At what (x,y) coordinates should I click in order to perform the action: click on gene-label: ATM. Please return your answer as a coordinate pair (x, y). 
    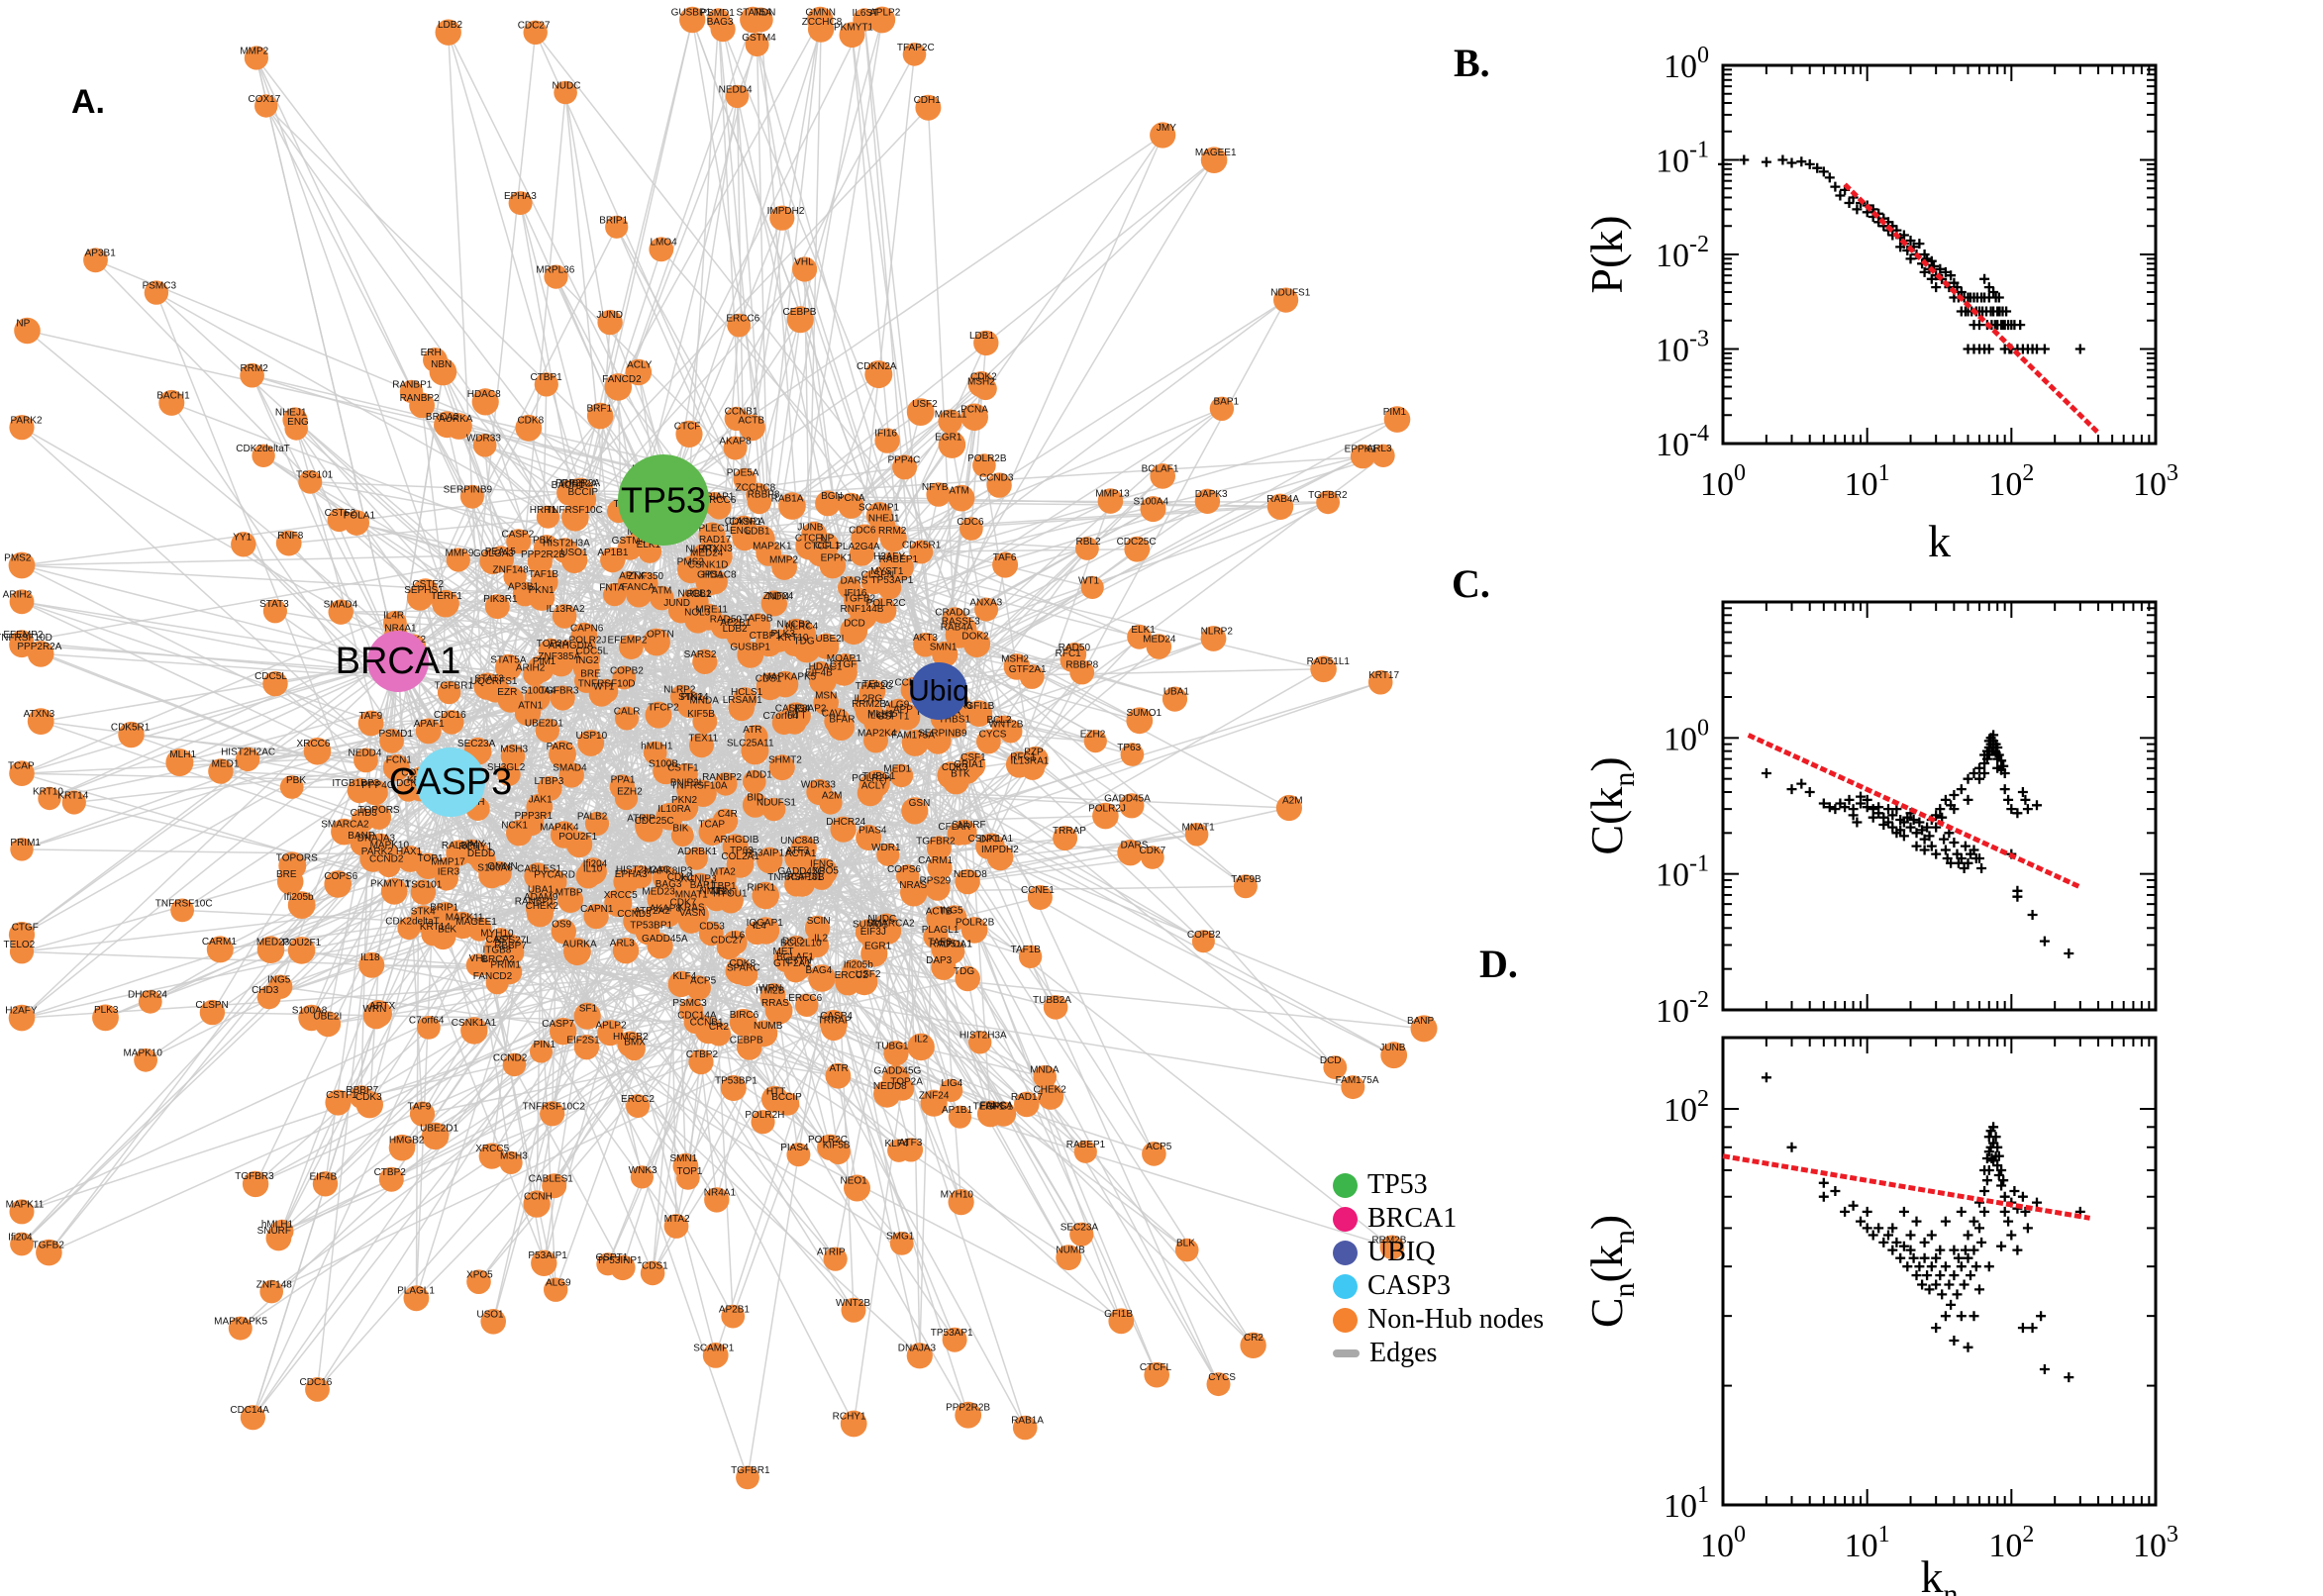
    Looking at the image, I should click on (661, 591).